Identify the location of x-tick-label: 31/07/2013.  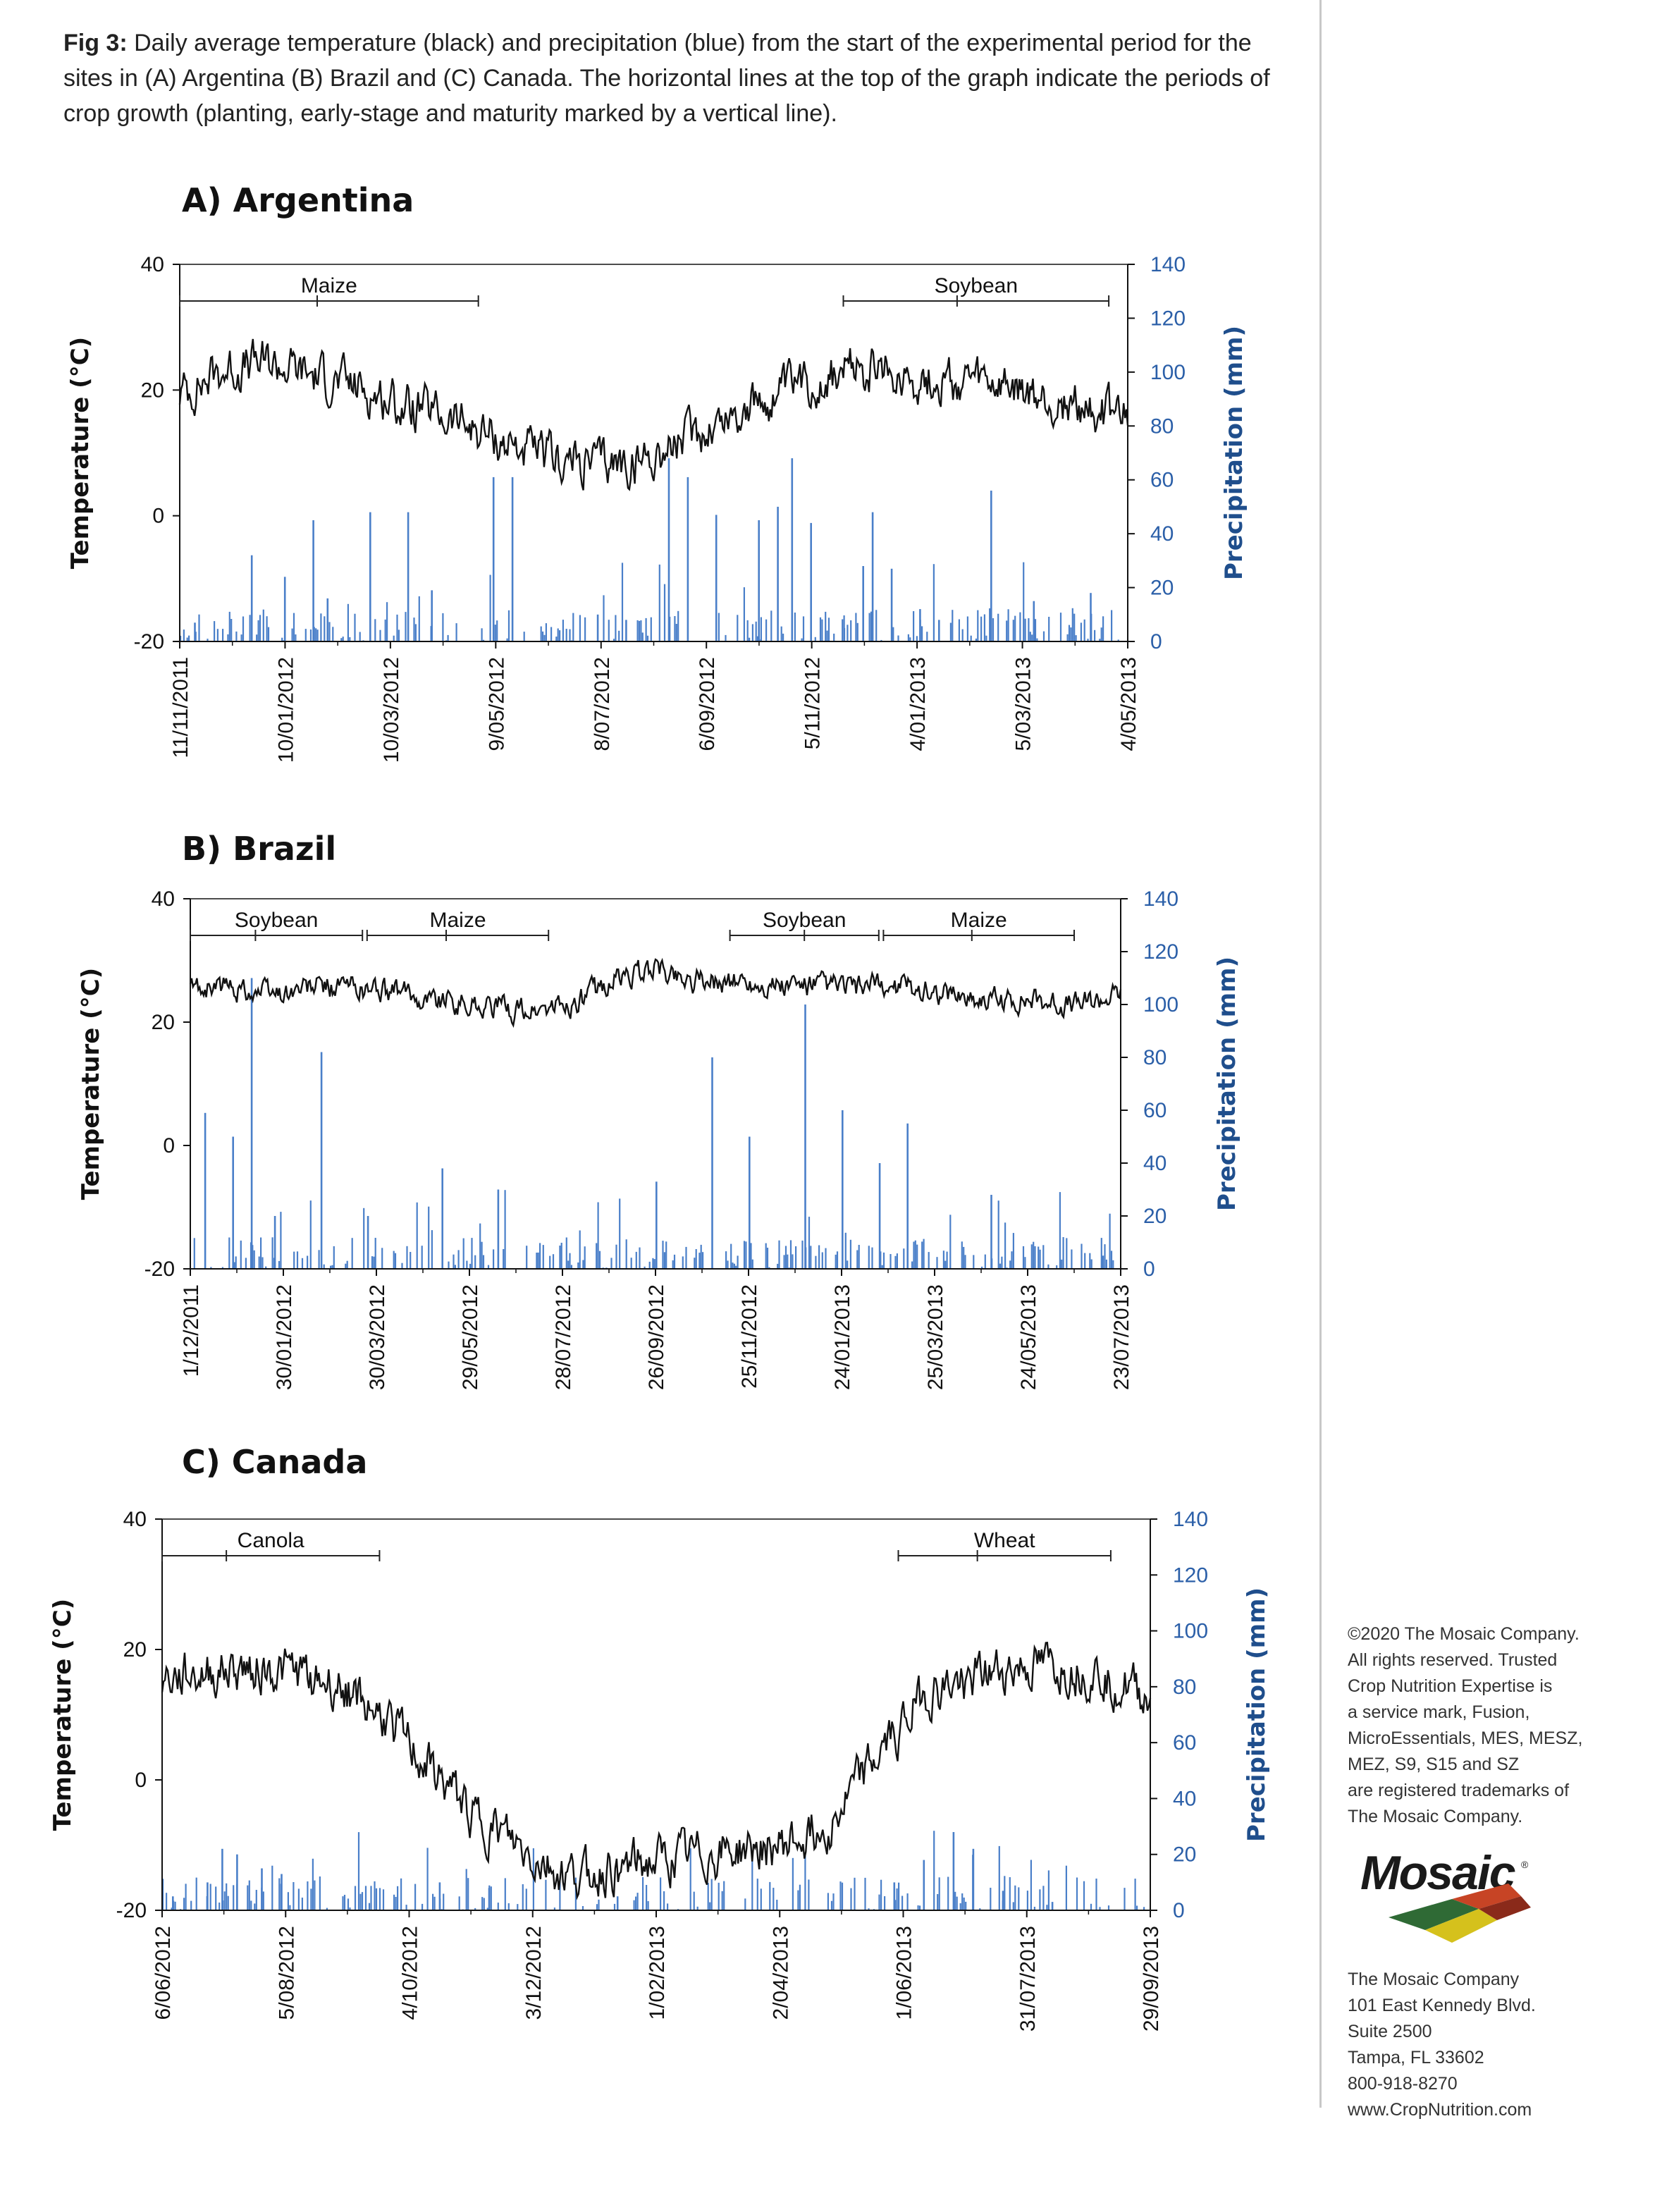
(1028, 1979).